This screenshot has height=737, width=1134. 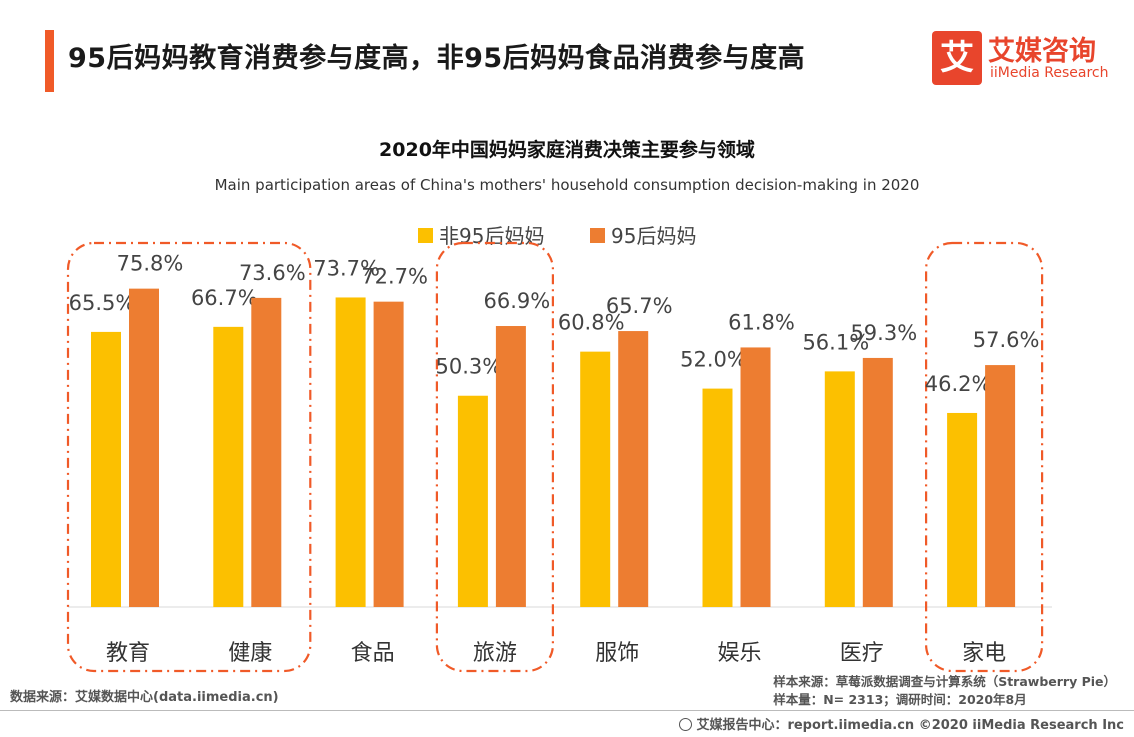 What do you see at coordinates (495, 653) in the screenshot?
I see `category-label-3: 旅游` at bounding box center [495, 653].